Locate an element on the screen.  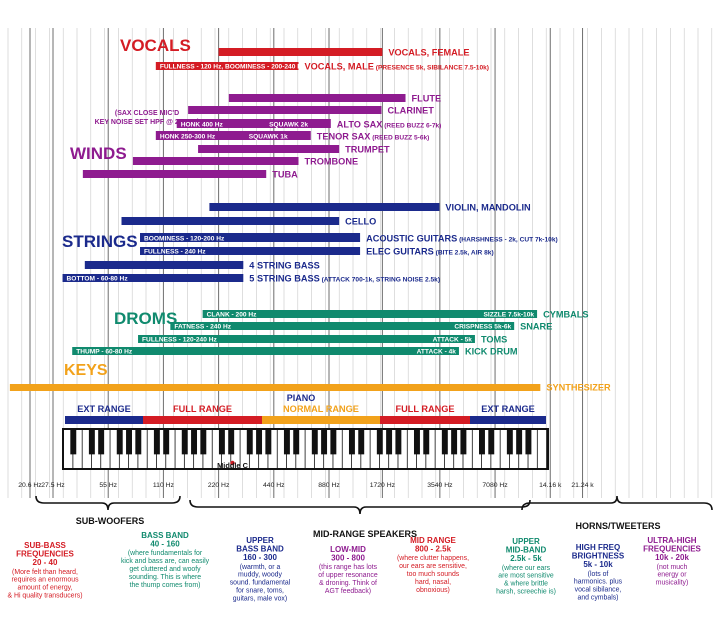
bar-label: 4 STRING BASS is located at coordinates (284, 266).